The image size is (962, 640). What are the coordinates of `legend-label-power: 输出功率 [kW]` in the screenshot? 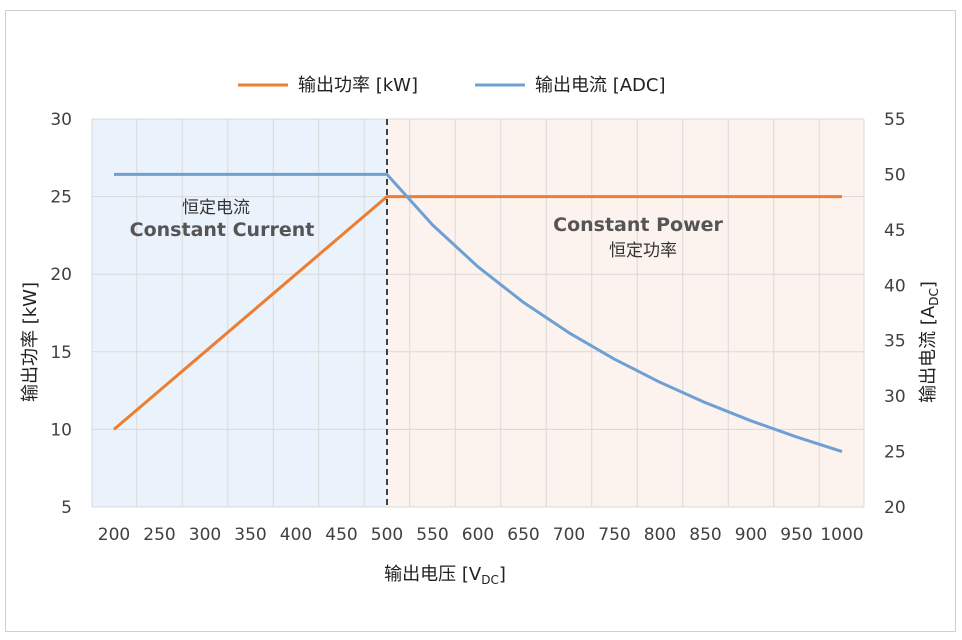 It's located at (358, 85).